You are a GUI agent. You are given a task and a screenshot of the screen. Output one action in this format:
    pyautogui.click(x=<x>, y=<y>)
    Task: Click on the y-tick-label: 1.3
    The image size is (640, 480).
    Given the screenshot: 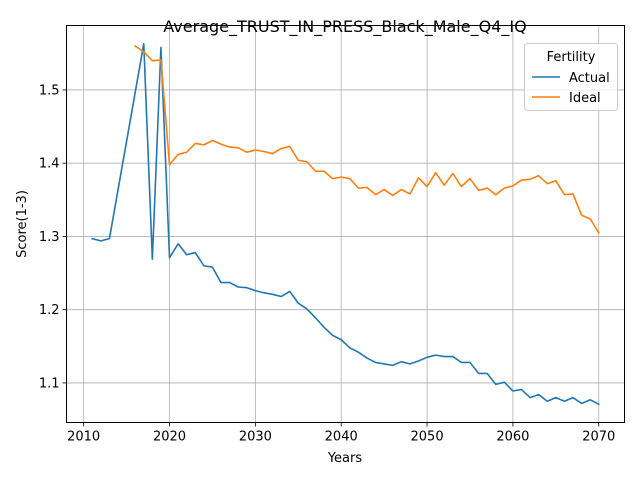 What is the action you would take?
    pyautogui.click(x=49, y=237)
    